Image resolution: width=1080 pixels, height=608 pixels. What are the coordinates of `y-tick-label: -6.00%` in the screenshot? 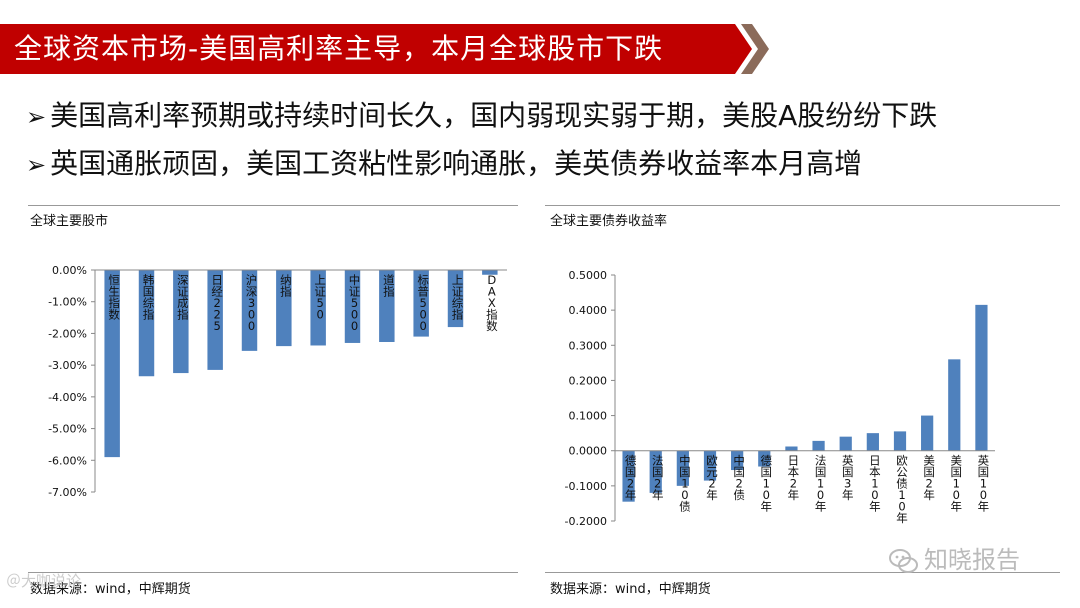 It's located at (67, 460).